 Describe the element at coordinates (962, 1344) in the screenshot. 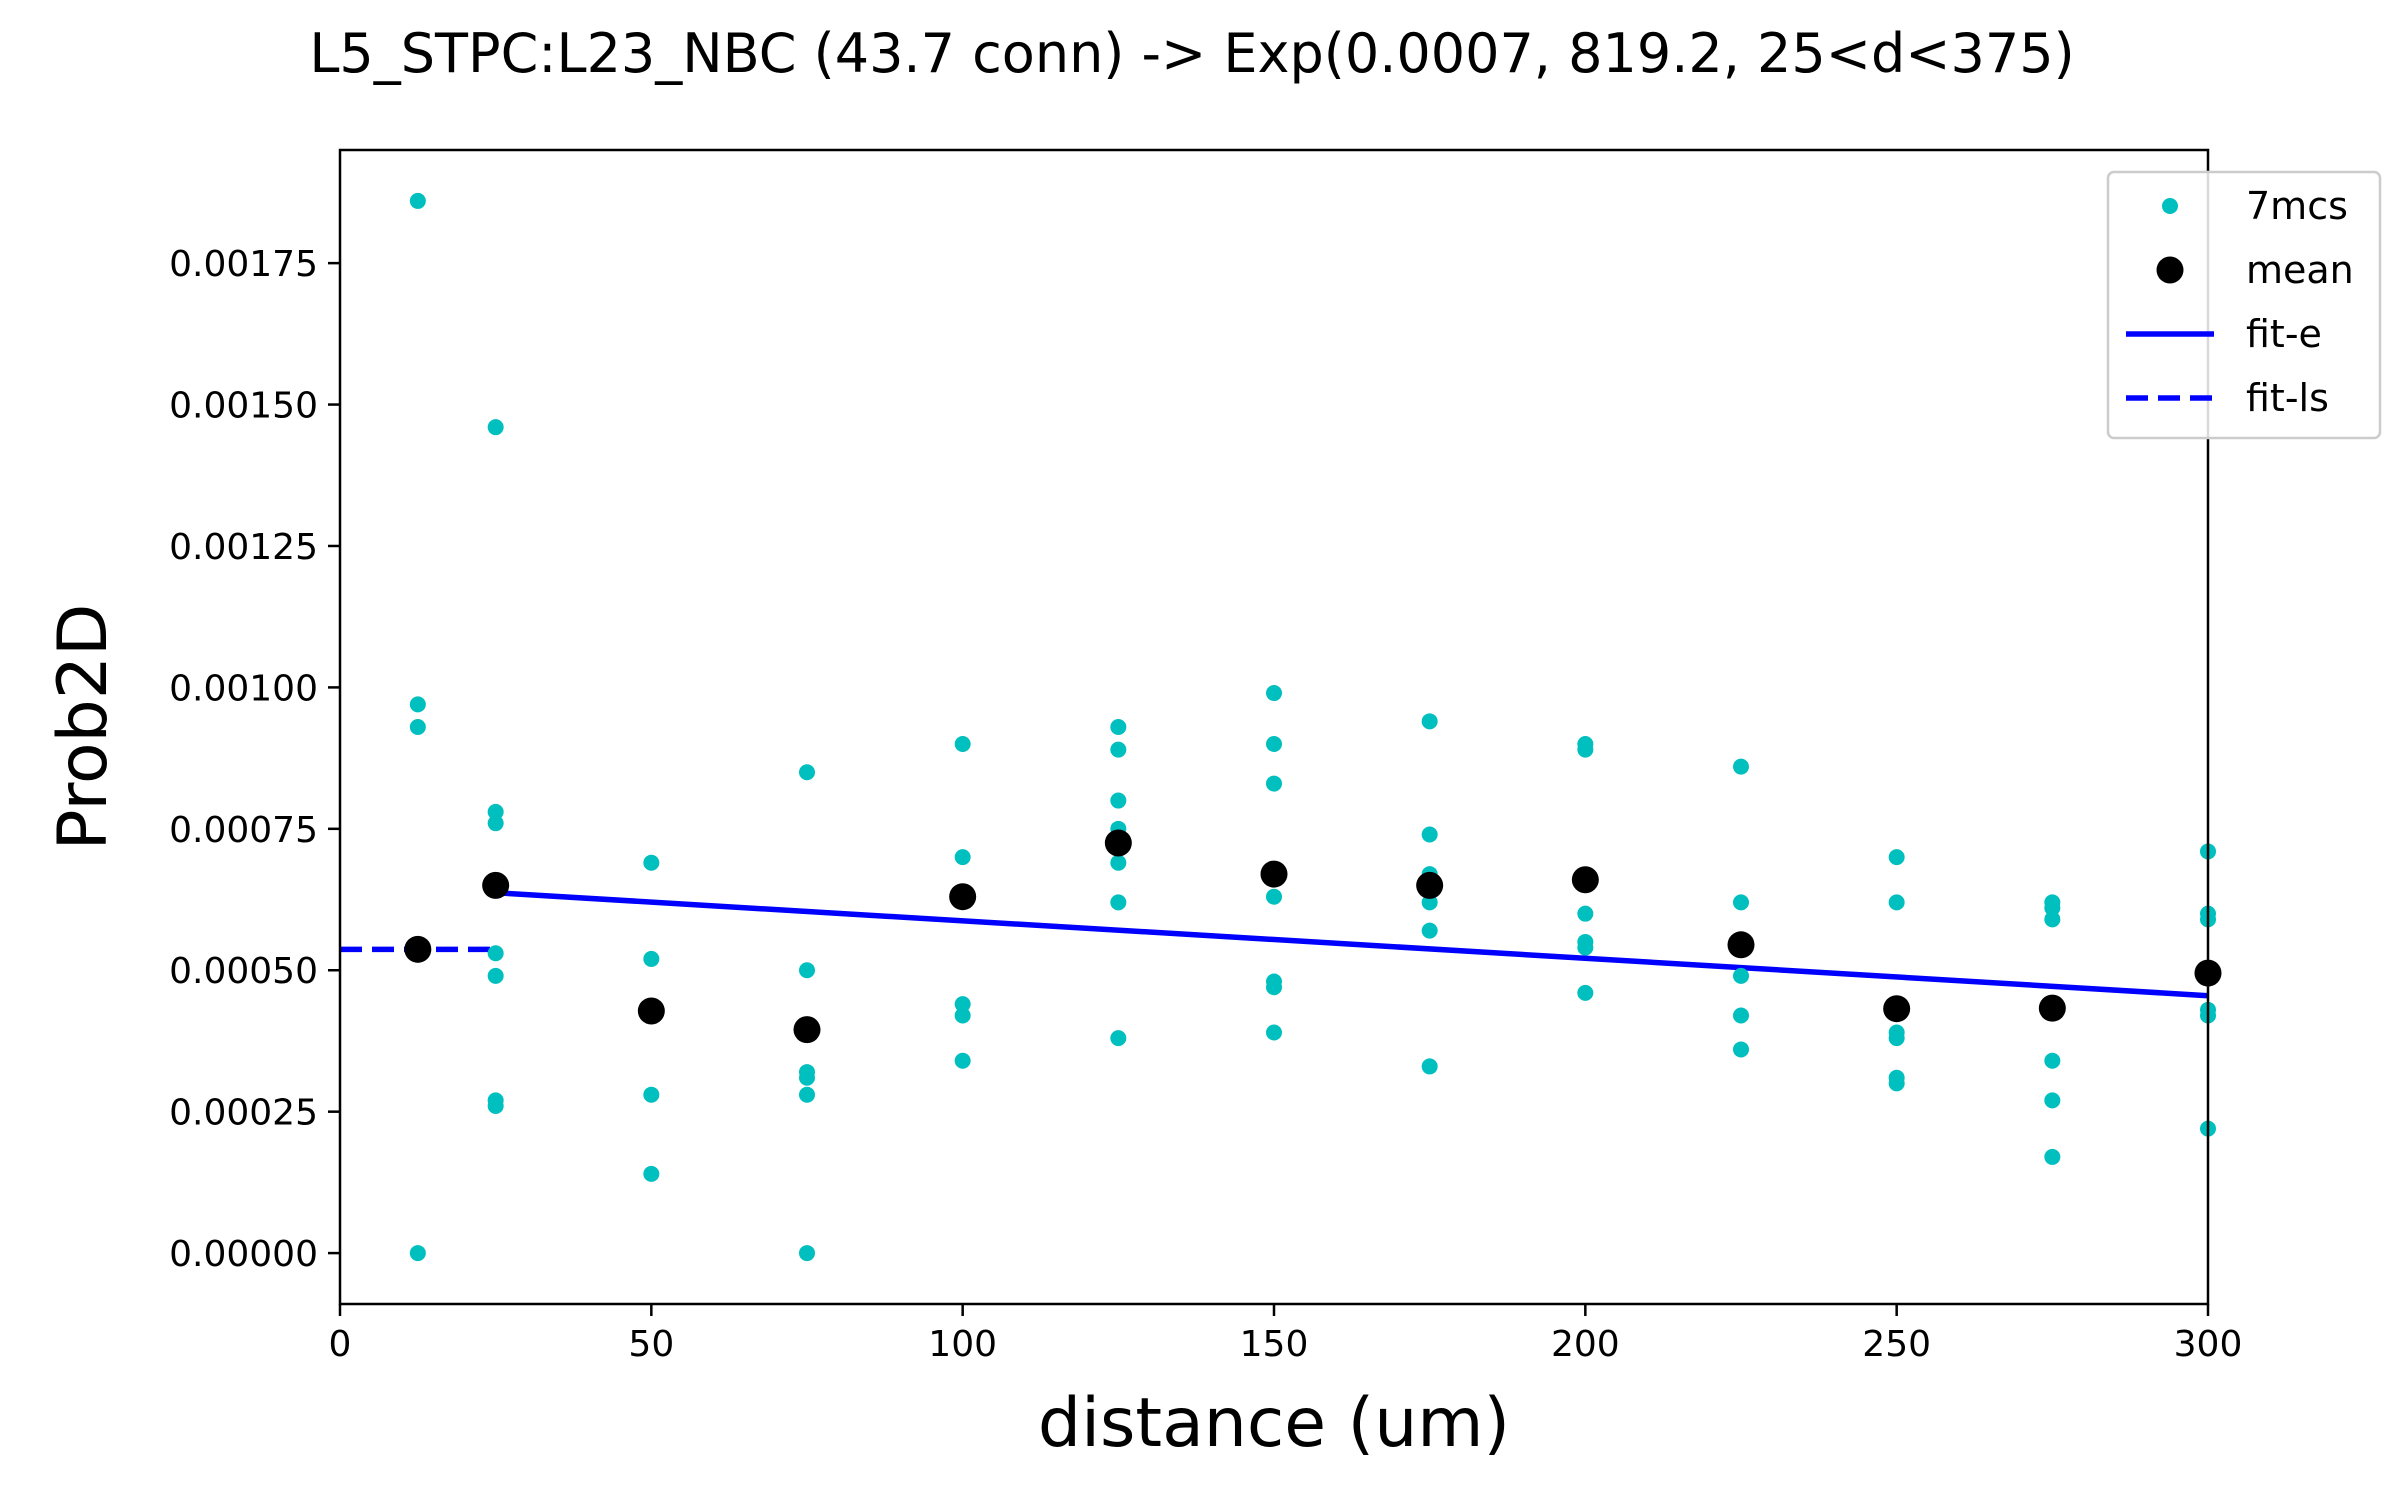

I see `x-tick-label: 100` at that location.